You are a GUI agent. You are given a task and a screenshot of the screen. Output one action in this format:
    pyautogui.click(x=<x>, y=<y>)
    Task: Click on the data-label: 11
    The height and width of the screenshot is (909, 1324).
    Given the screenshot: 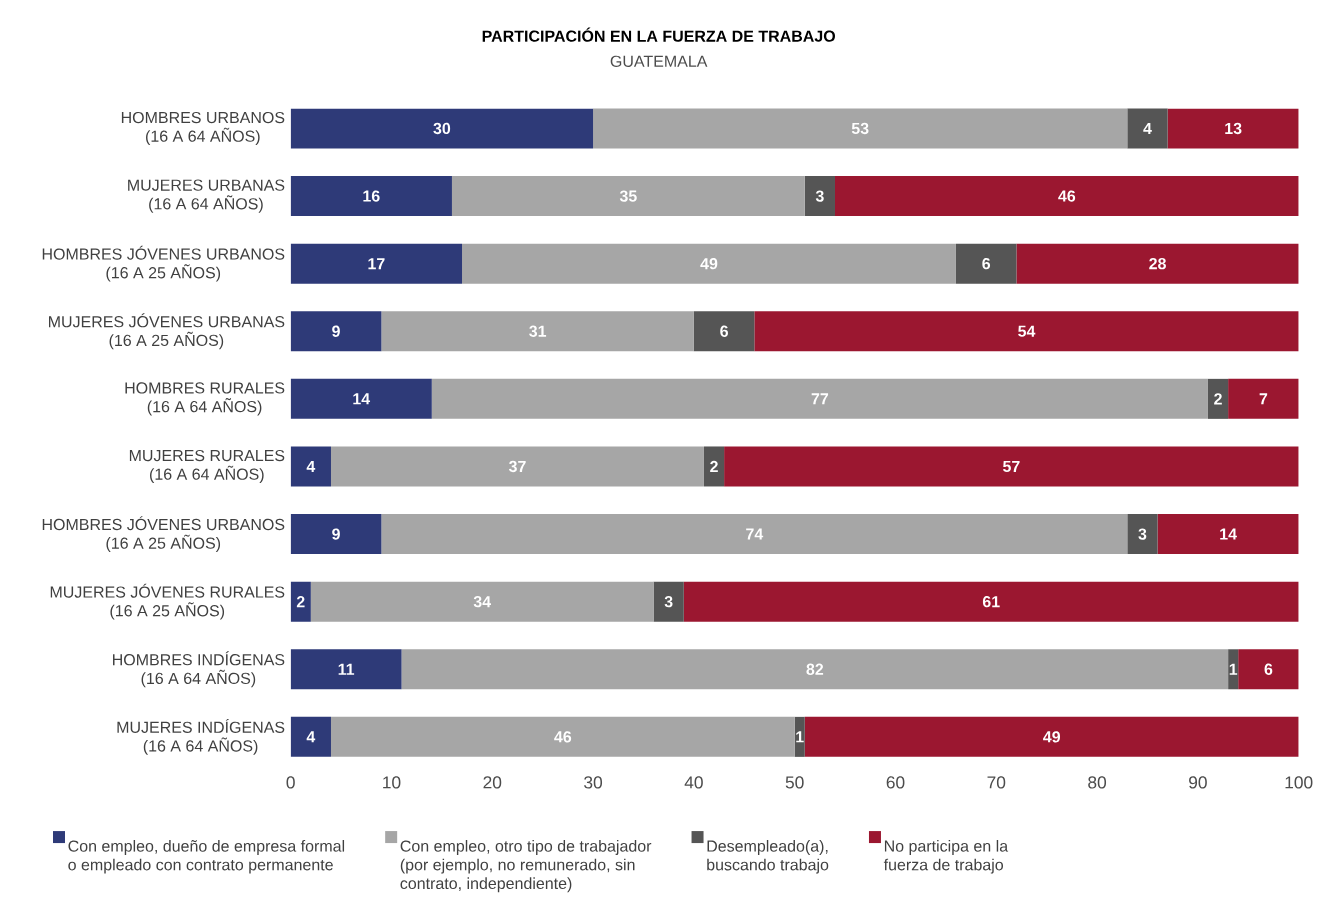 What is the action you would take?
    pyautogui.click(x=346, y=669)
    